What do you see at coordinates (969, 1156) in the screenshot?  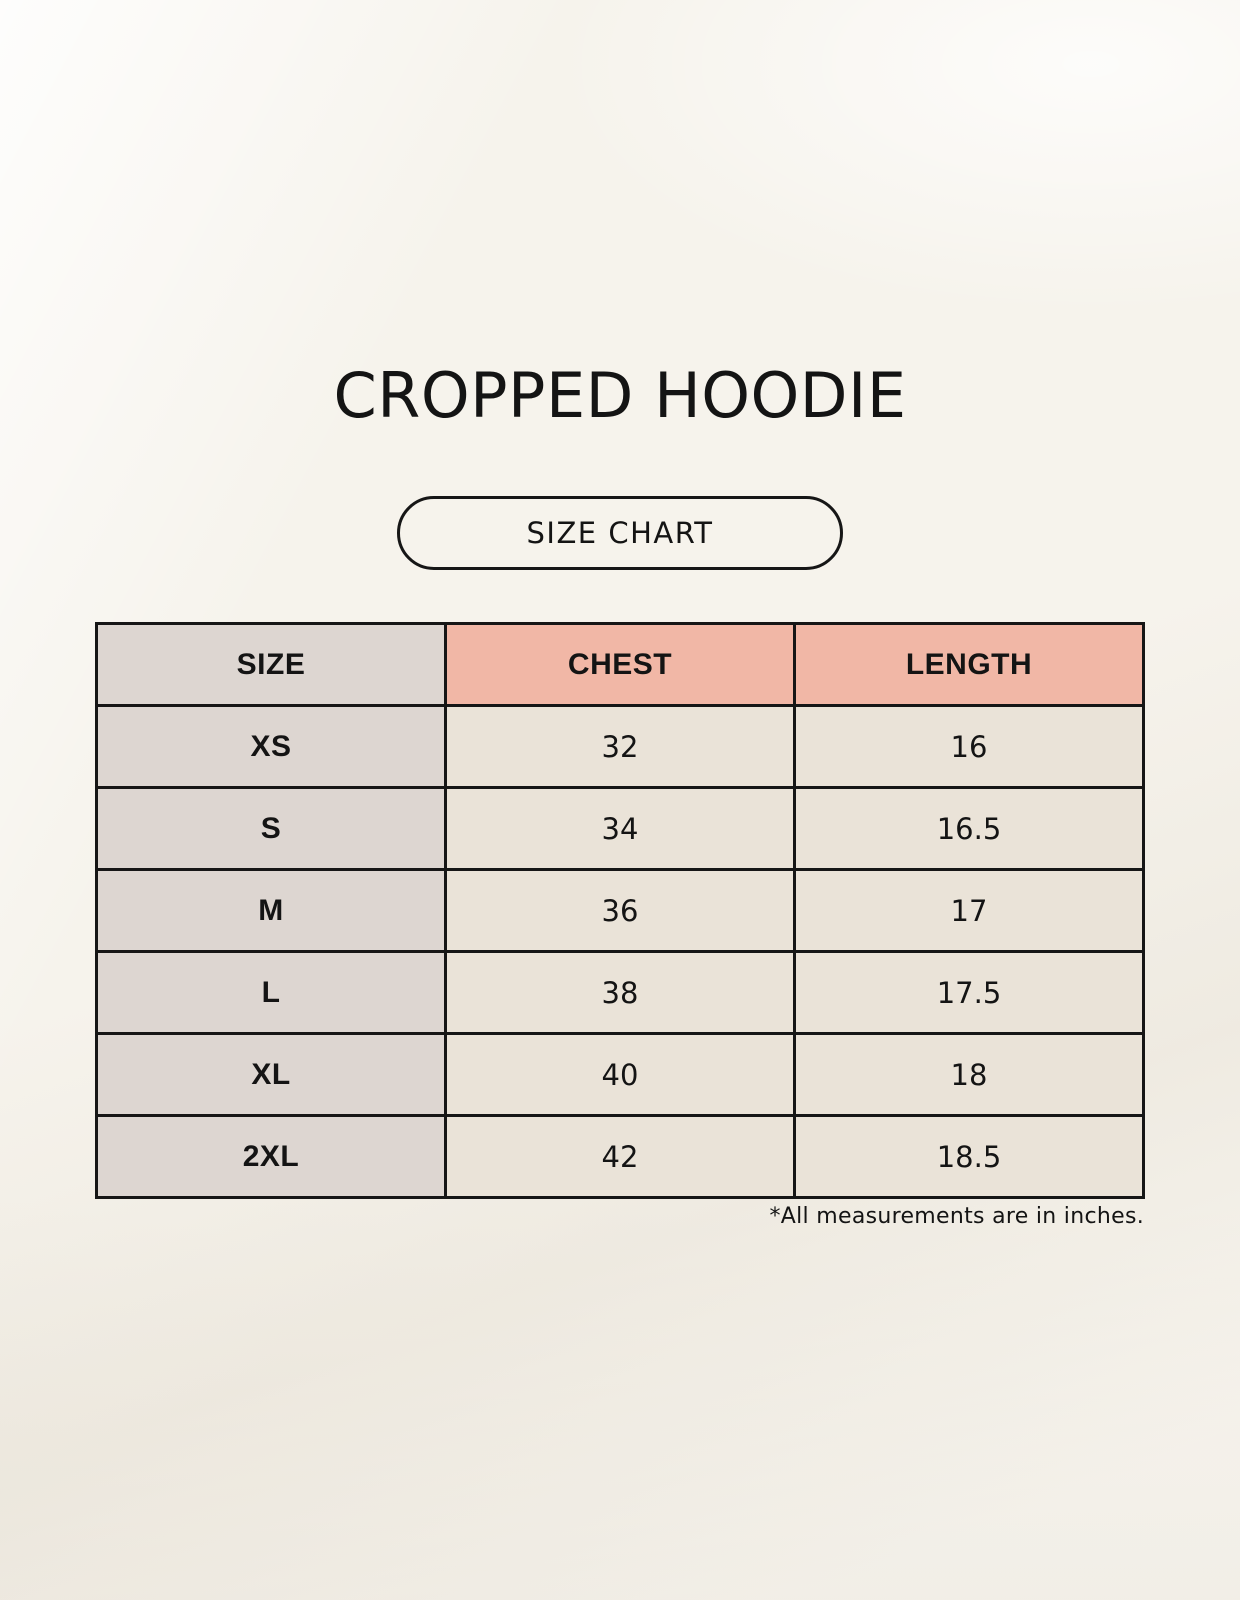 I see `length-cell: 18.5` at bounding box center [969, 1156].